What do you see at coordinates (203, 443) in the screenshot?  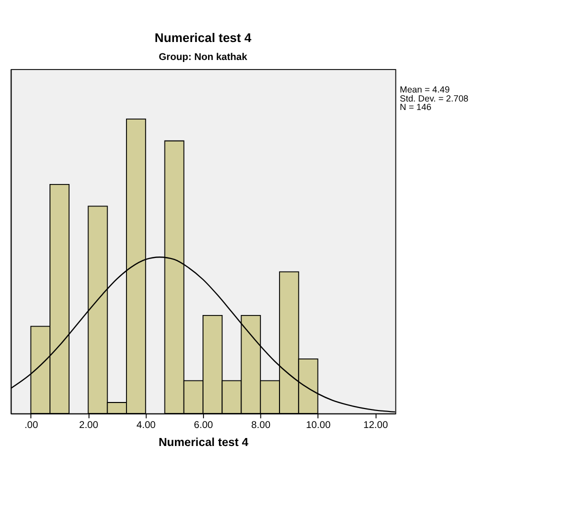 I see `x-axis-title: Numerical test 4` at bounding box center [203, 443].